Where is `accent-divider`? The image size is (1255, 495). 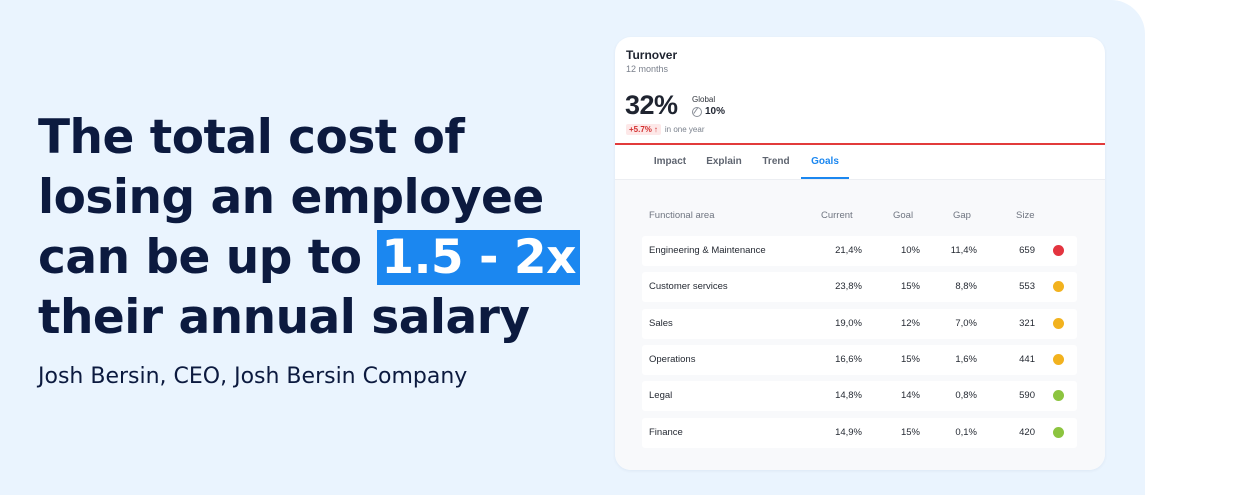
accent-divider is located at coordinates (860, 144).